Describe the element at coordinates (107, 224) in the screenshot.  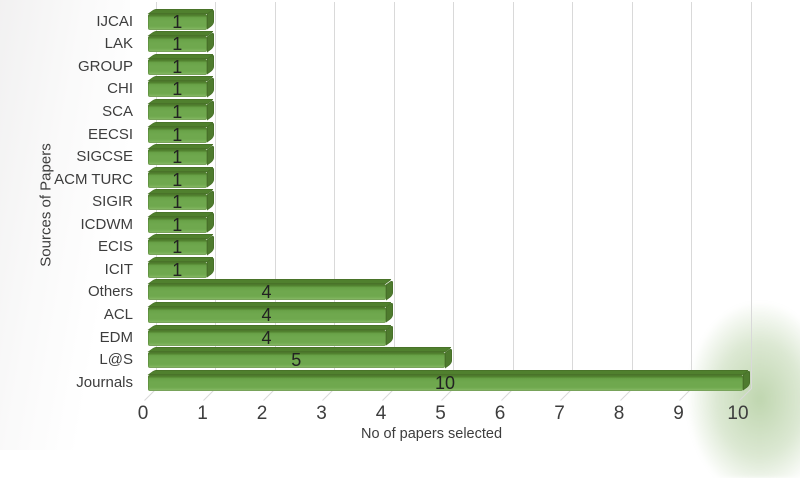
I see `category-label-icdwm: ICDWM` at that location.